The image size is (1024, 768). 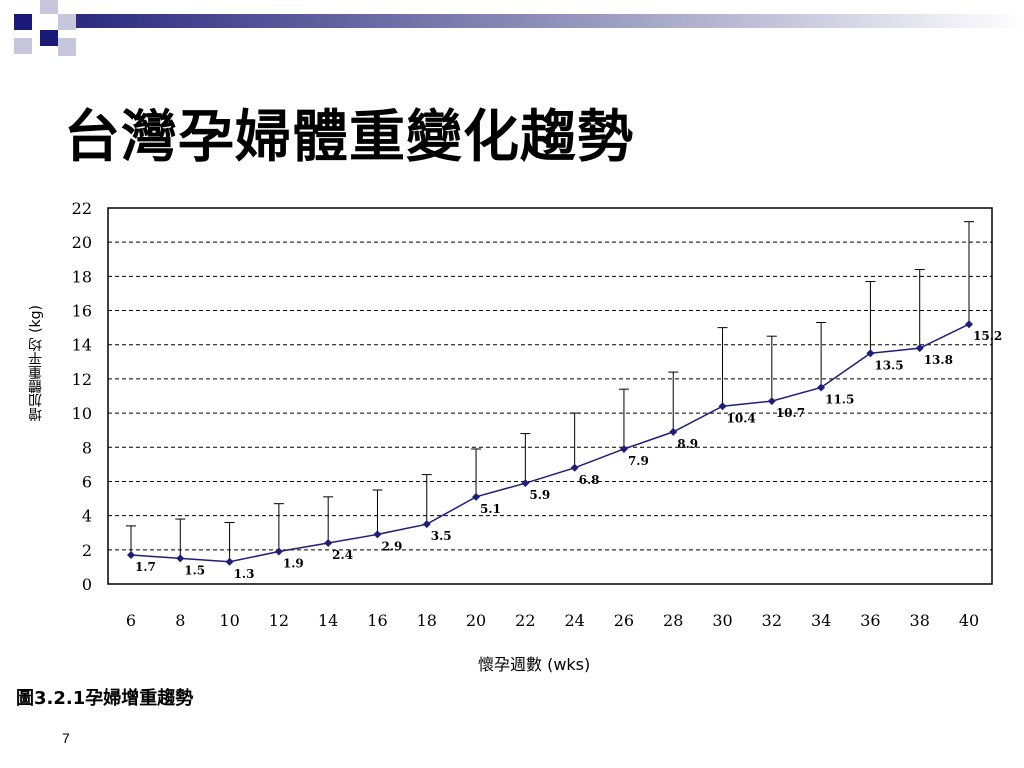 I want to click on header-gradient-bar, so click(x=550, y=21).